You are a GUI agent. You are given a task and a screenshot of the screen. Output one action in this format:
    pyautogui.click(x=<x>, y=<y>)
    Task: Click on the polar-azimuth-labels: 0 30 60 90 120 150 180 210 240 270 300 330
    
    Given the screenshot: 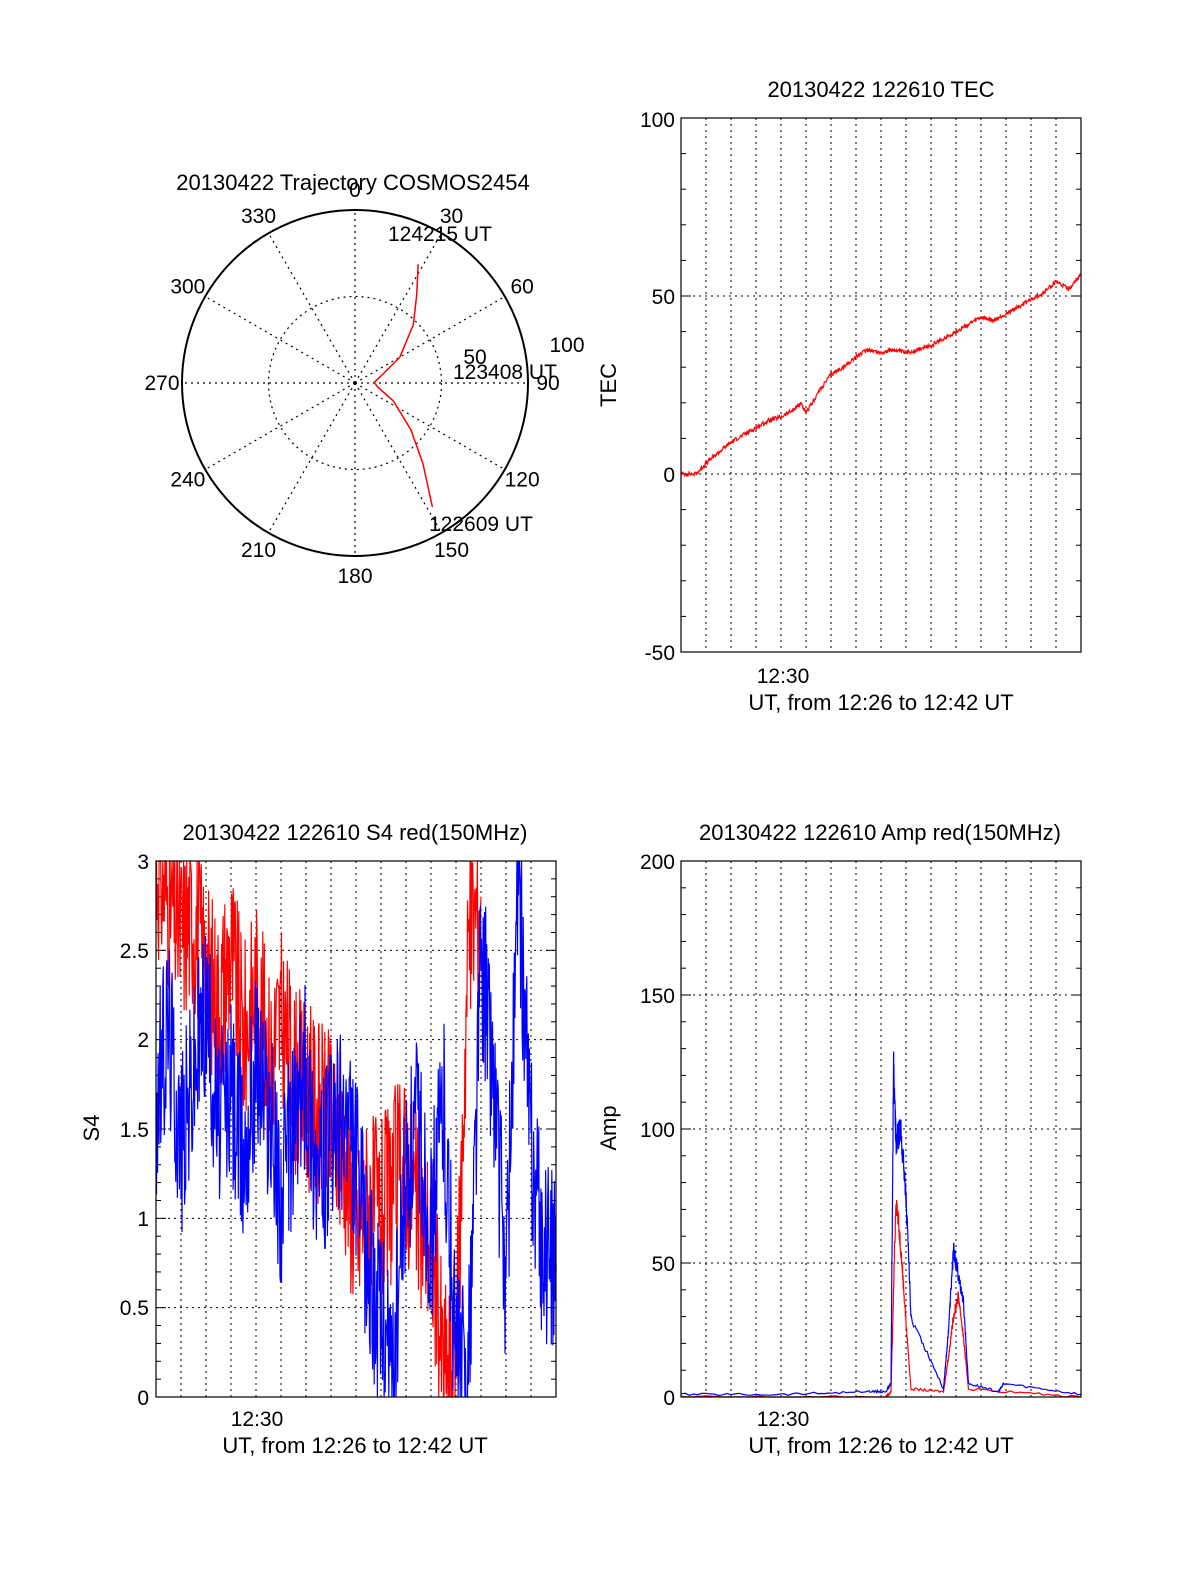 What is the action you would take?
    pyautogui.click(x=351, y=383)
    